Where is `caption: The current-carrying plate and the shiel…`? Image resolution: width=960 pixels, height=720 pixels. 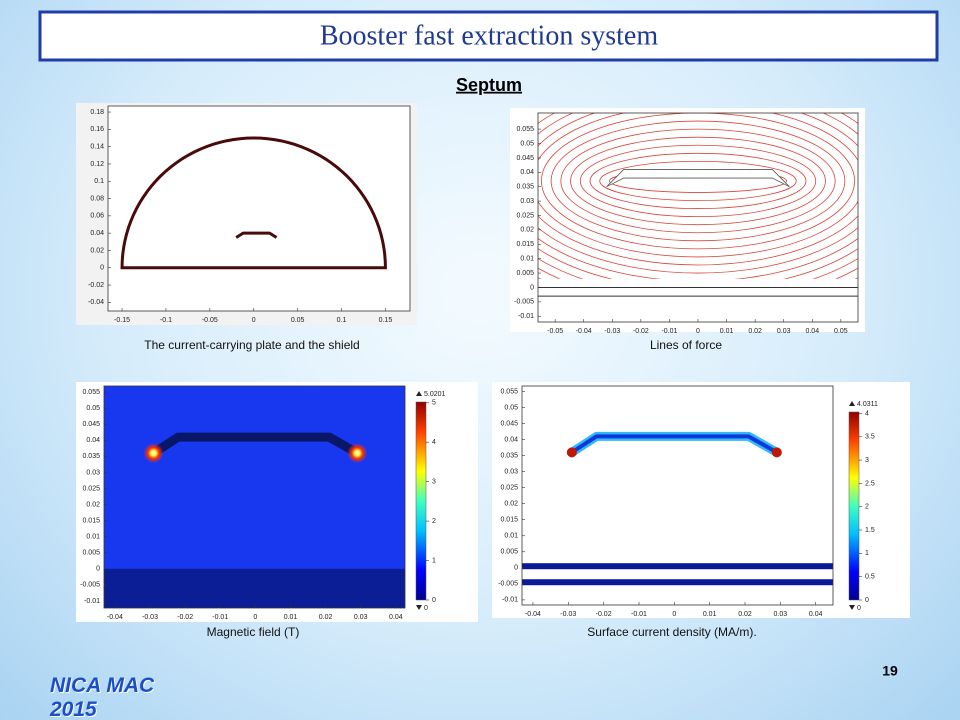
caption: The current-carrying plate and the shiel… is located at coordinates (251, 345).